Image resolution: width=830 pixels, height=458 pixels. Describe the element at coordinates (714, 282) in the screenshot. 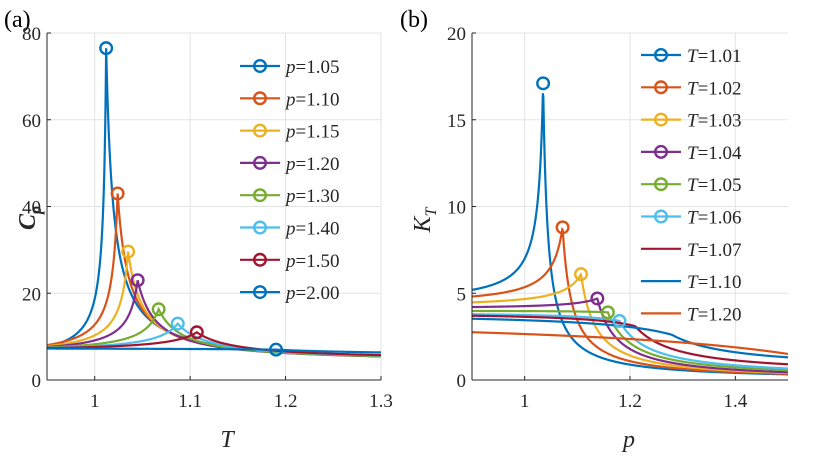

I see `legend-label: T=1.10` at that location.